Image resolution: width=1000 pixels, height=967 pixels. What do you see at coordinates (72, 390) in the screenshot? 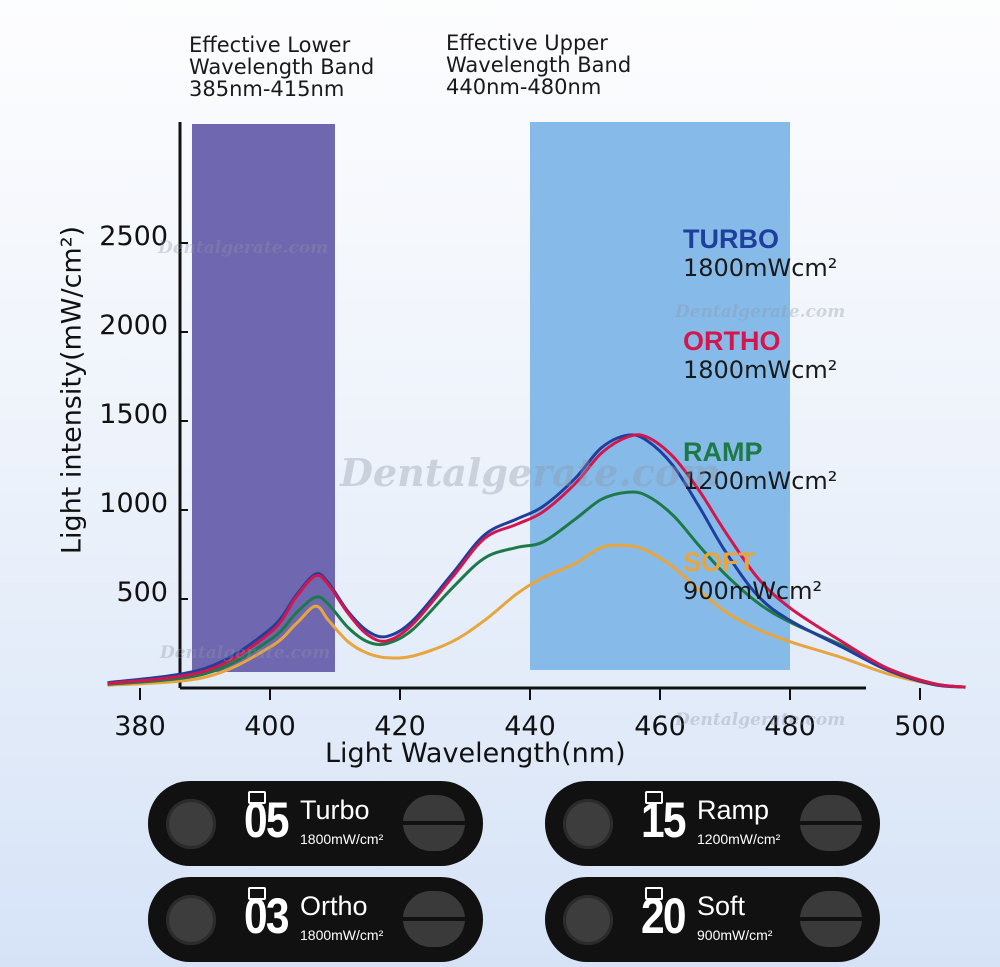
I see `y-axis-title: Light intensity(mW/cm²)` at bounding box center [72, 390].